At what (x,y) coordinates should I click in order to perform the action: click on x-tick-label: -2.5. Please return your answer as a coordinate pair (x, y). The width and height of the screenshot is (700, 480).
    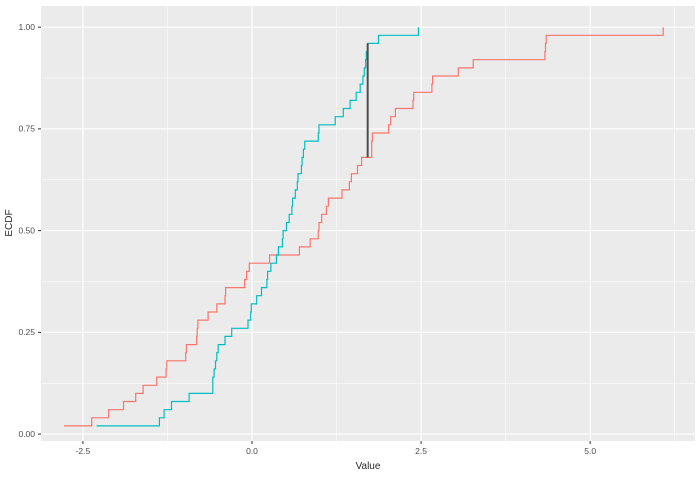
    Looking at the image, I should click on (83, 451).